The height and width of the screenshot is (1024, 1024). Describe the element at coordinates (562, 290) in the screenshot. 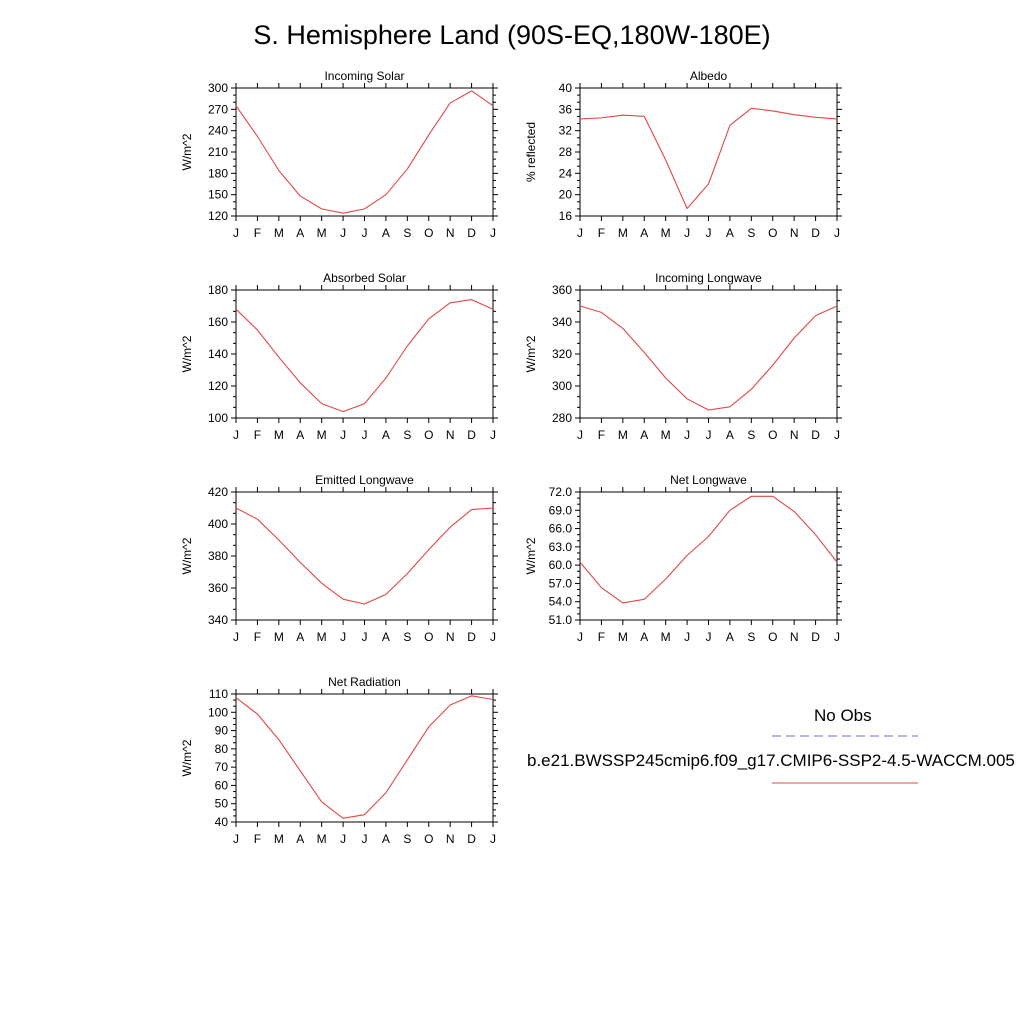

I see `incoming-longwave-ytick-label: 360` at that location.